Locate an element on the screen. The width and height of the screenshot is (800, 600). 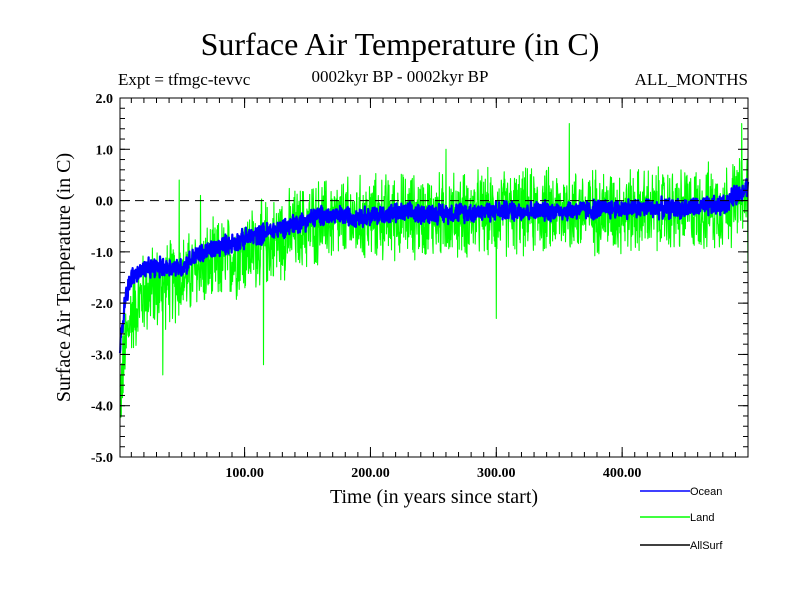
experiment-label: Expt = tfmgc-tevvc is located at coordinates (184, 79).